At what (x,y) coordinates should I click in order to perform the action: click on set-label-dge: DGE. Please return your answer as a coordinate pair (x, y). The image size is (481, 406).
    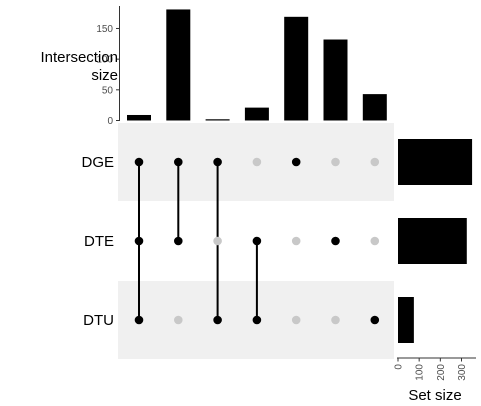
    Looking at the image, I should click on (97, 162).